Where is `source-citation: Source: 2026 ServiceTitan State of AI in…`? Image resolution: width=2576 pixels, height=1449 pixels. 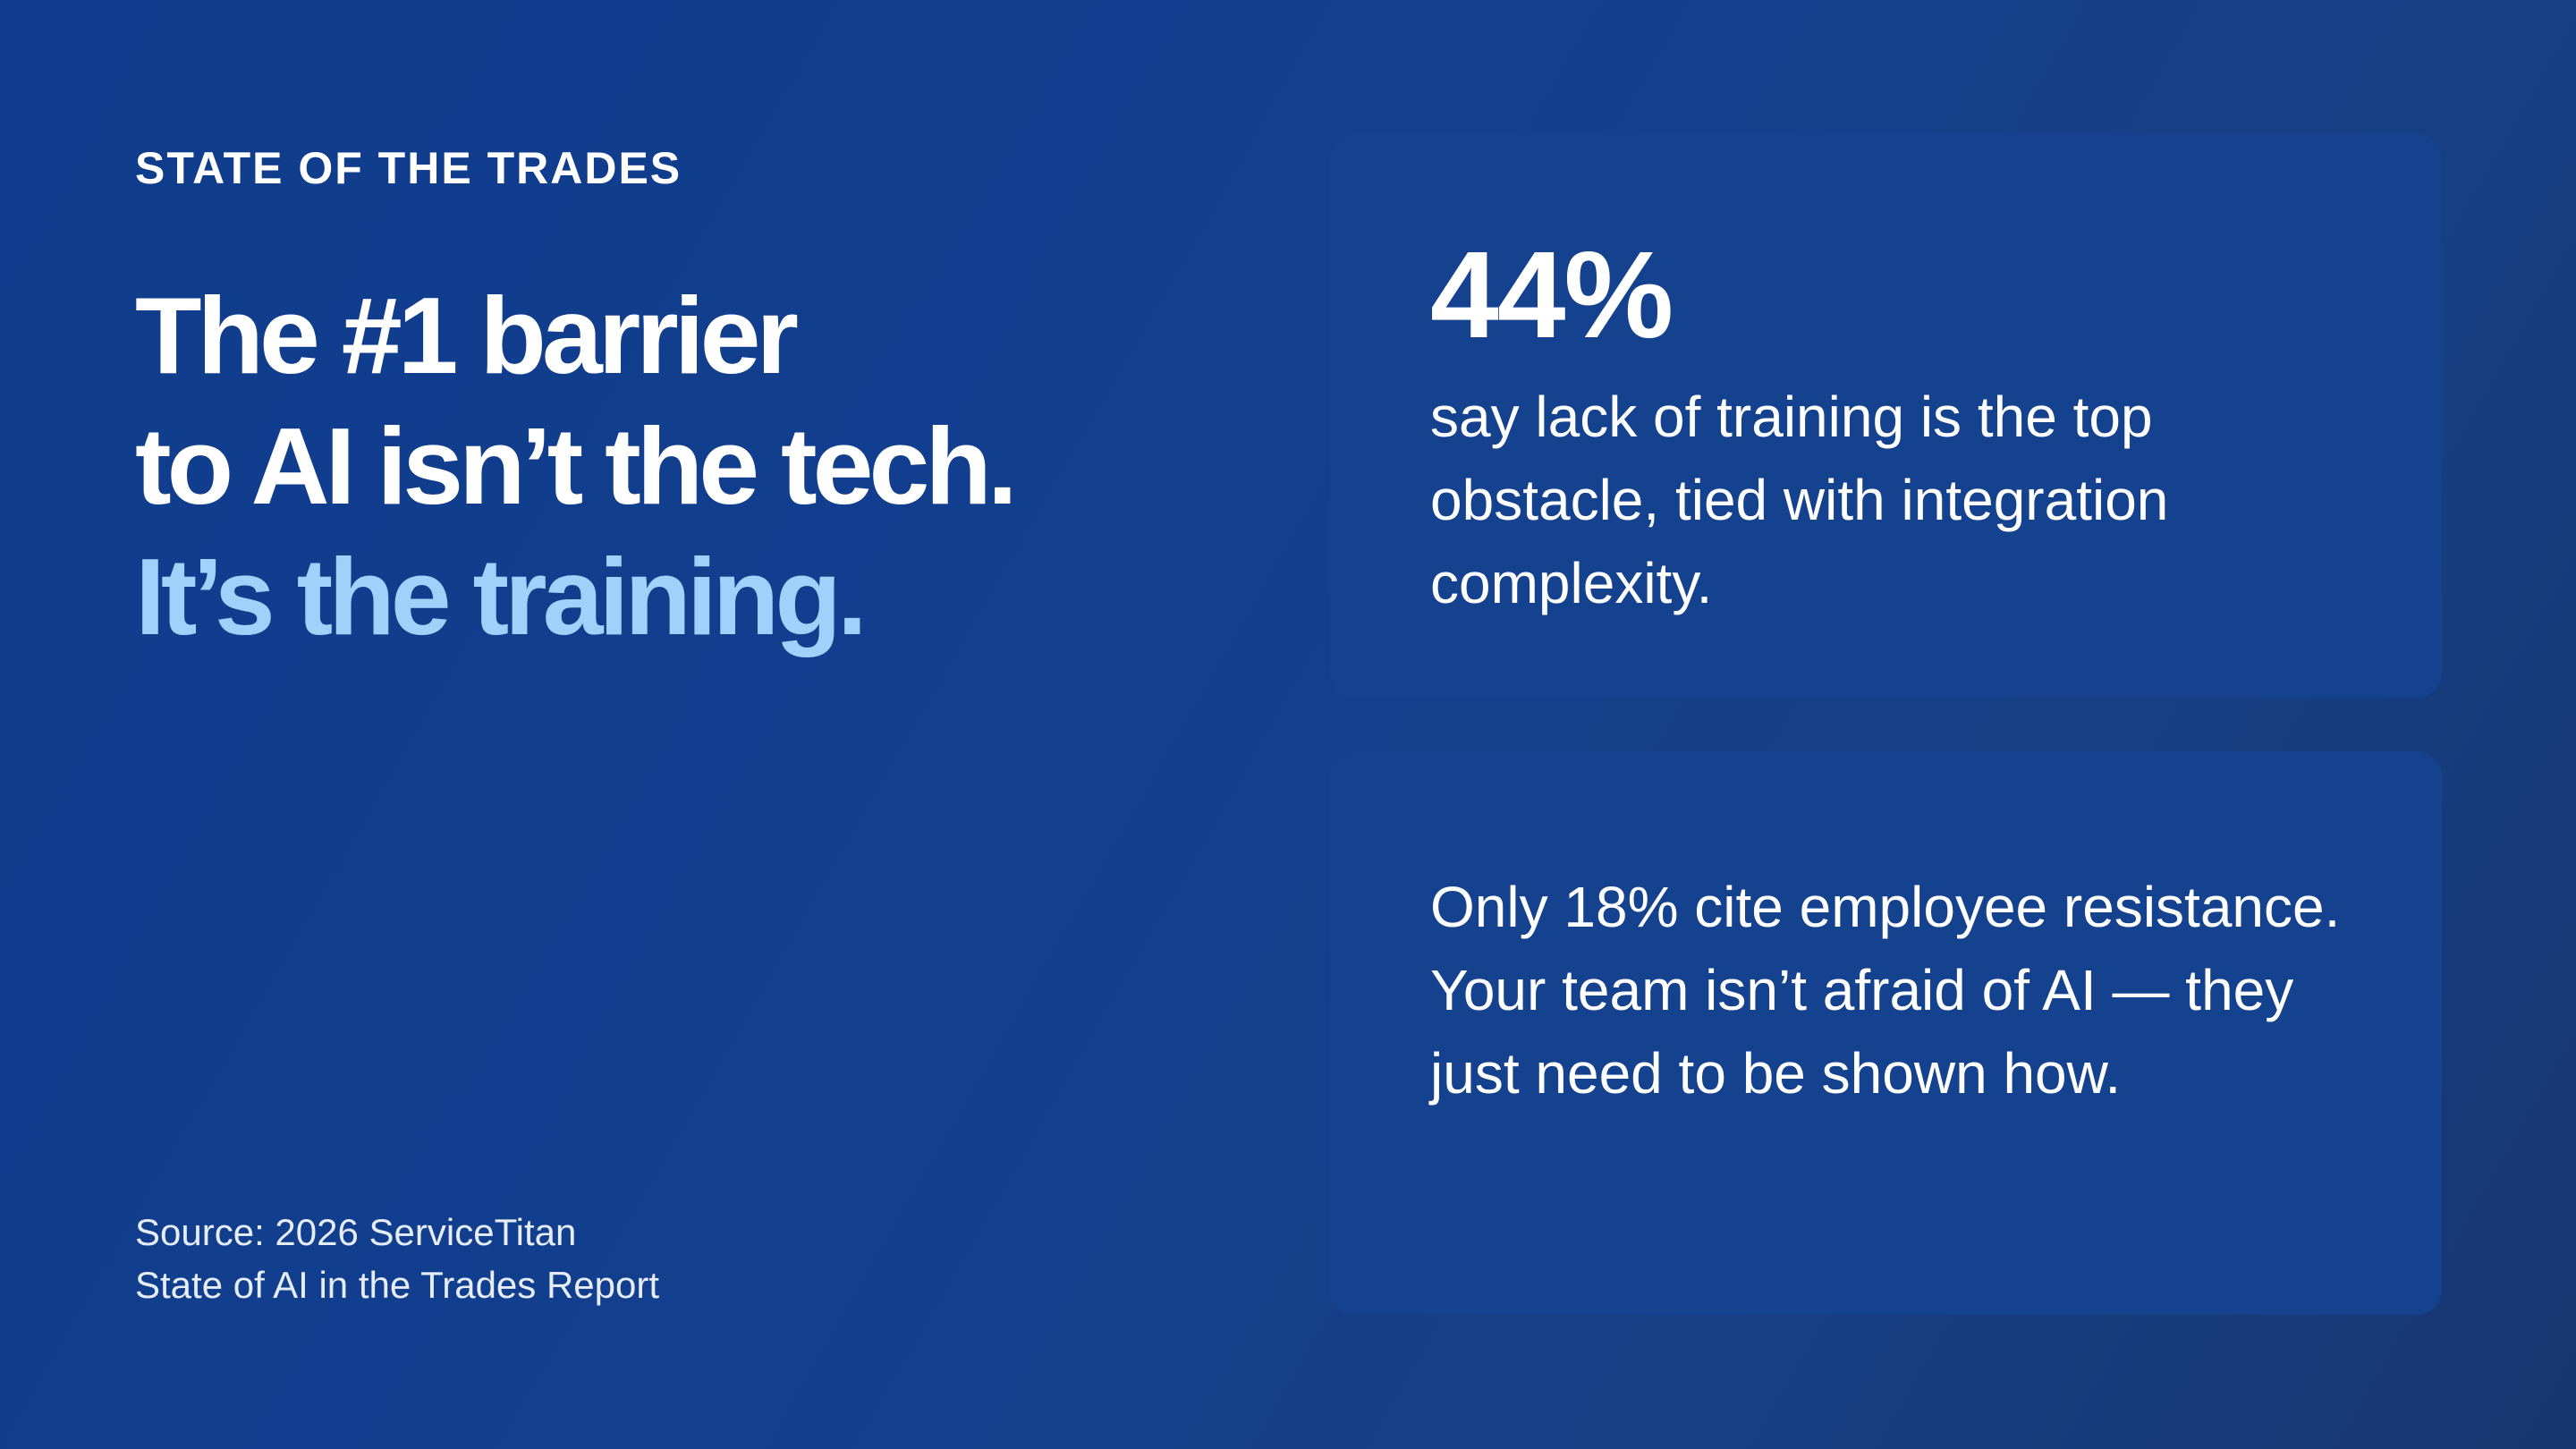 source-citation: Source: 2026 ServiceTitan State of AI in… is located at coordinates (397, 1258).